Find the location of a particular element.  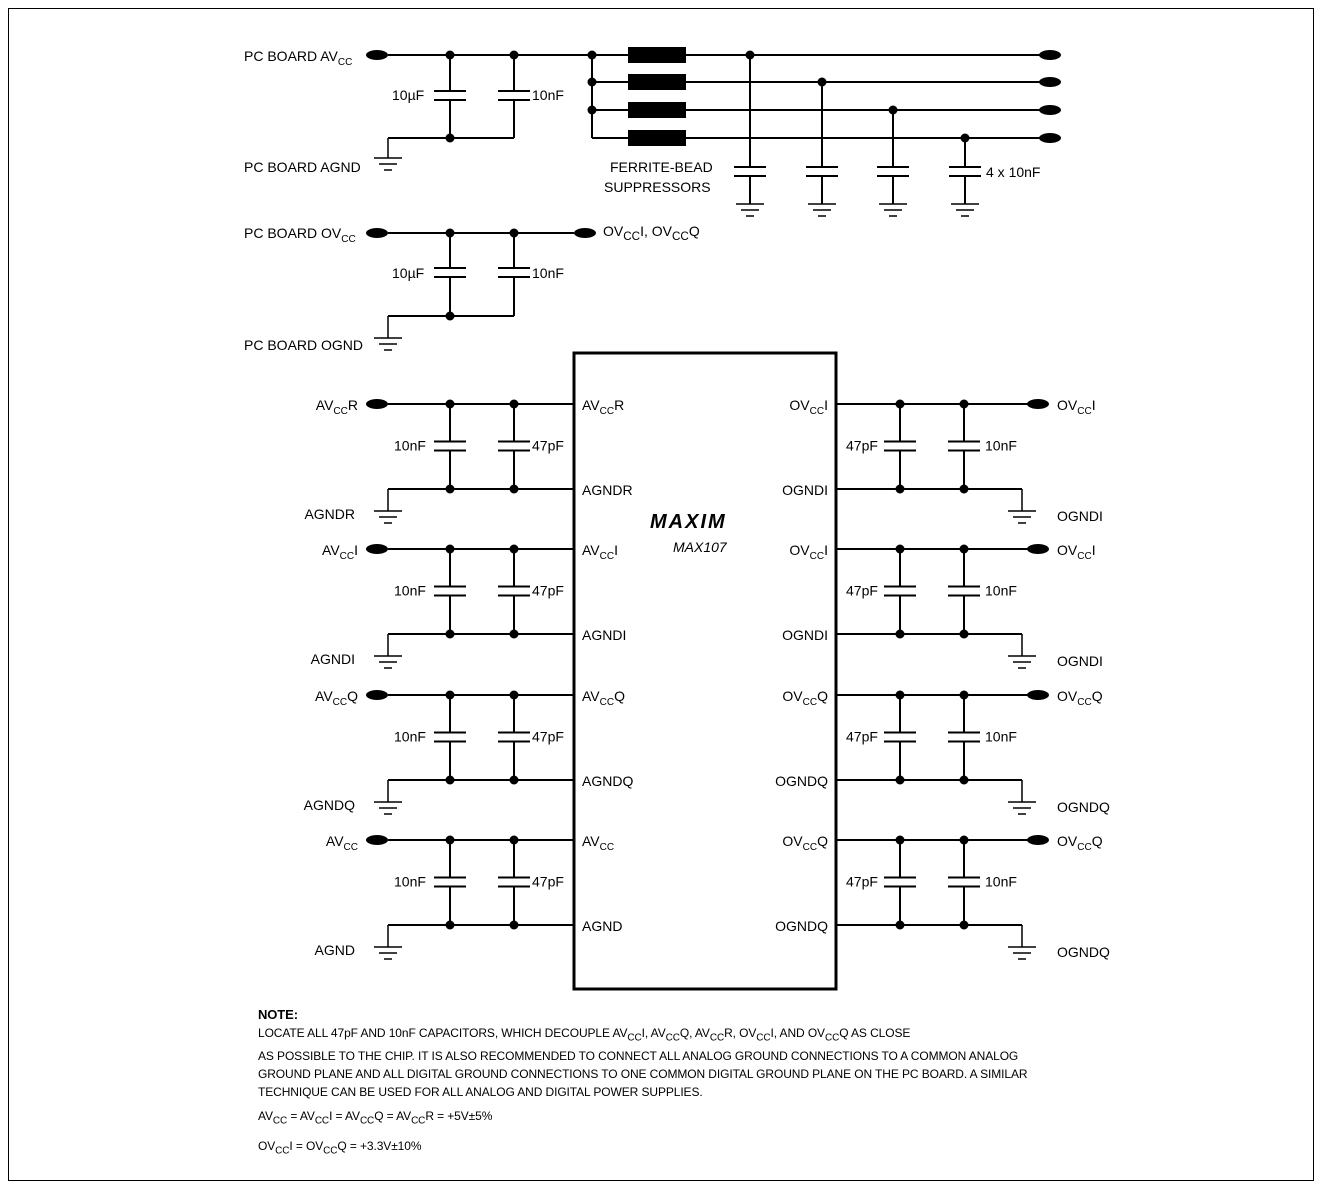

pc-board-ovcc-label: PC BOARD OVCC is located at coordinates (300, 235).